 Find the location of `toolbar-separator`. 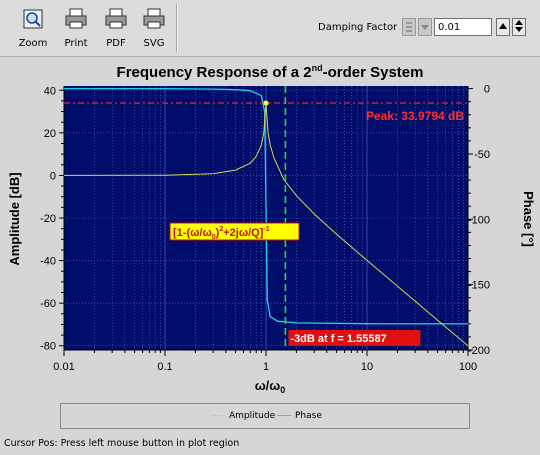

toolbar-separator is located at coordinates (177, 28).